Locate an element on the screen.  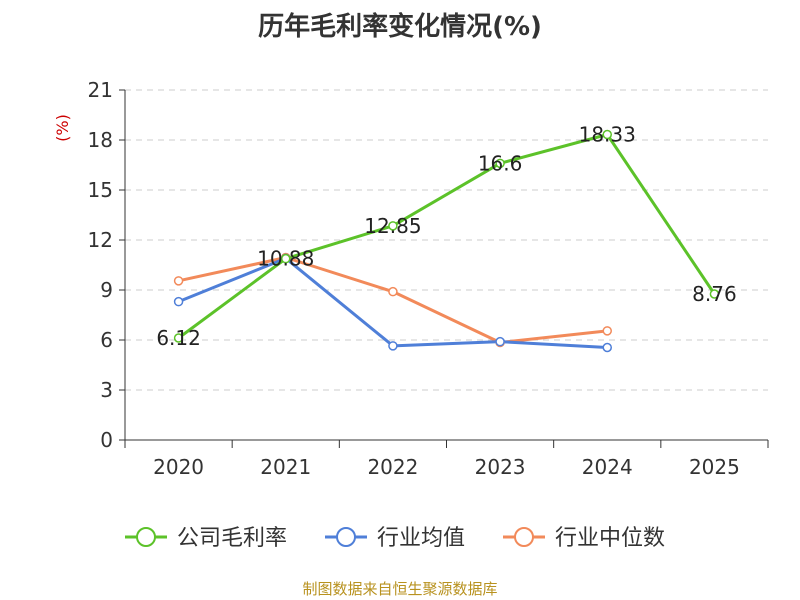
y-axis-unit: (%) is located at coordinates (62, 128).